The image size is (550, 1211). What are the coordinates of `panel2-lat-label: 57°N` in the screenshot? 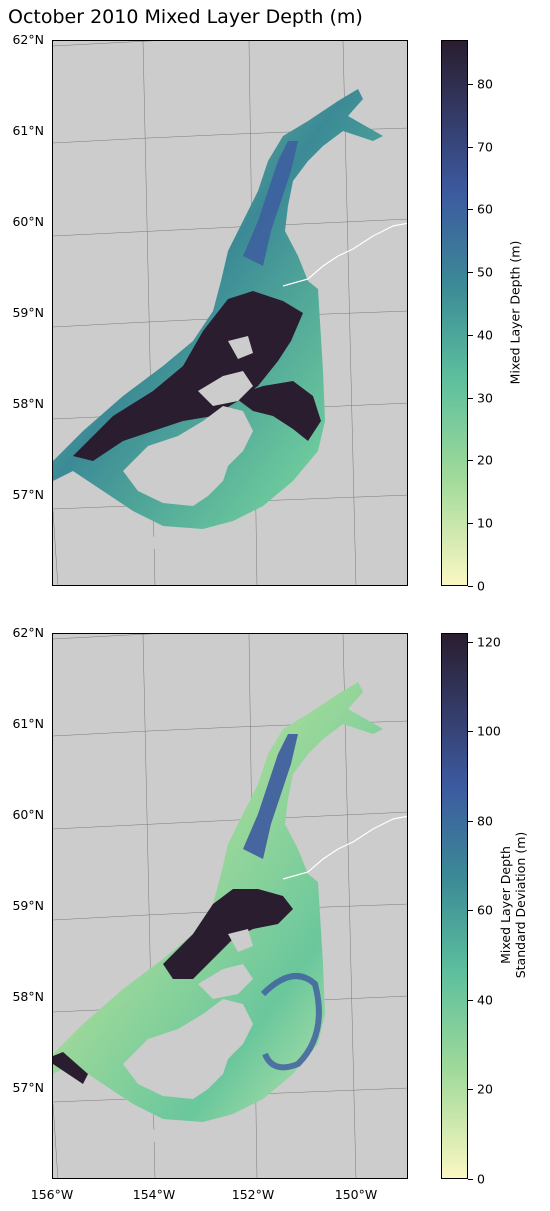 It's located at (28, 1087).